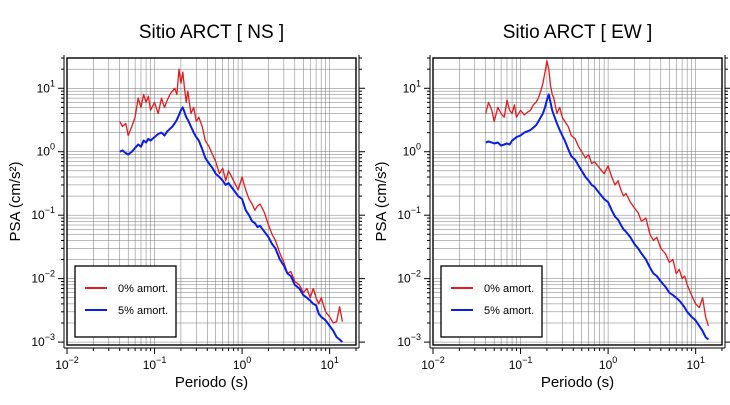  What do you see at coordinates (578, 32) in the screenshot?
I see `chart-title: Sitio ARCT [ EW ]` at bounding box center [578, 32].